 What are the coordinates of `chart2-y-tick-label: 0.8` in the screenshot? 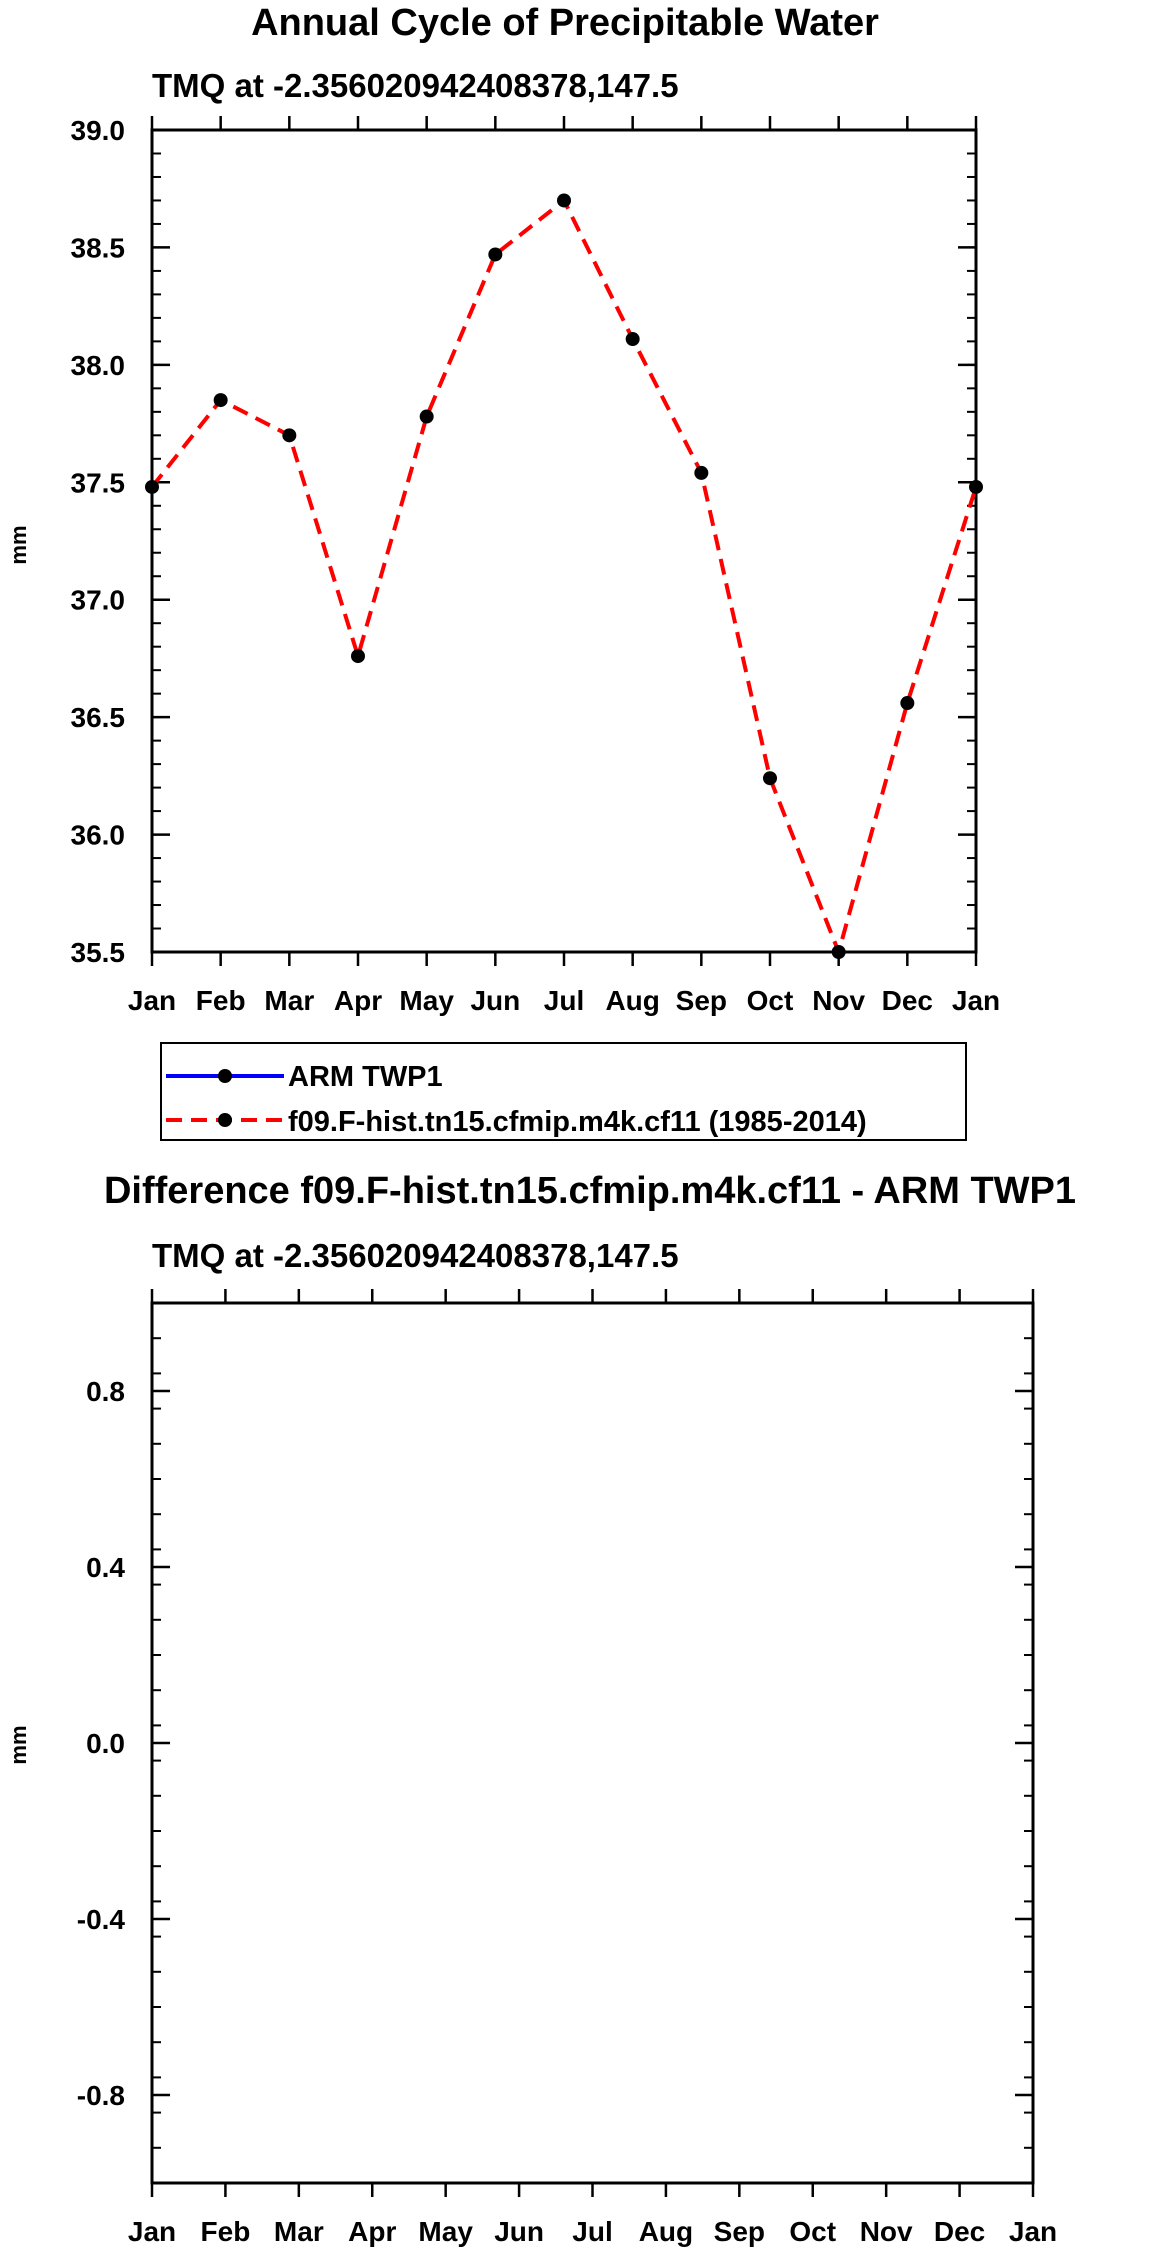 It's located at (105, 1391).